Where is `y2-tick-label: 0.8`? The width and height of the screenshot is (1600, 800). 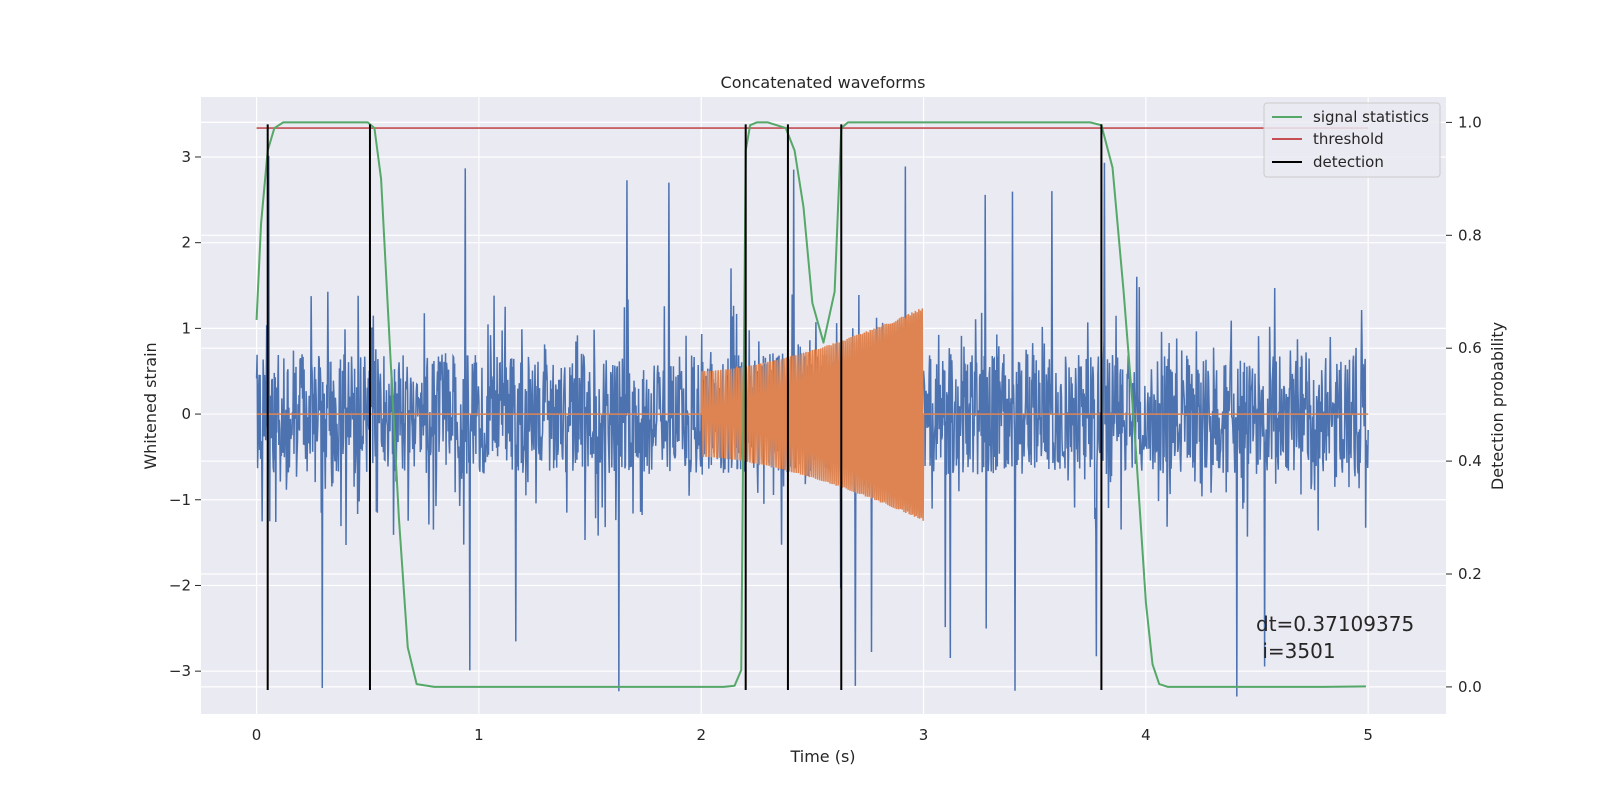 y2-tick-label: 0.8 is located at coordinates (1470, 235).